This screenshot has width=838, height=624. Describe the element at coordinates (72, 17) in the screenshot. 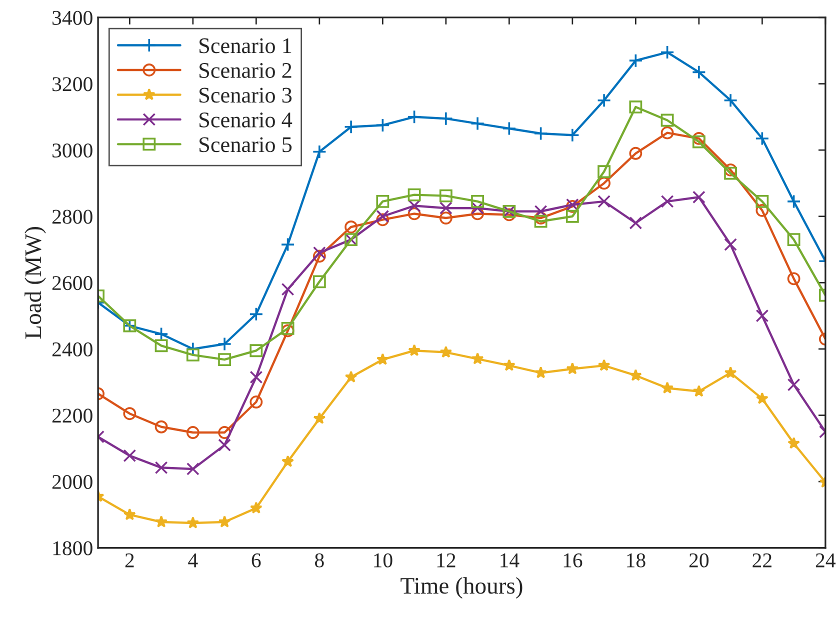

I see `y-tick-label: 3400` at that location.